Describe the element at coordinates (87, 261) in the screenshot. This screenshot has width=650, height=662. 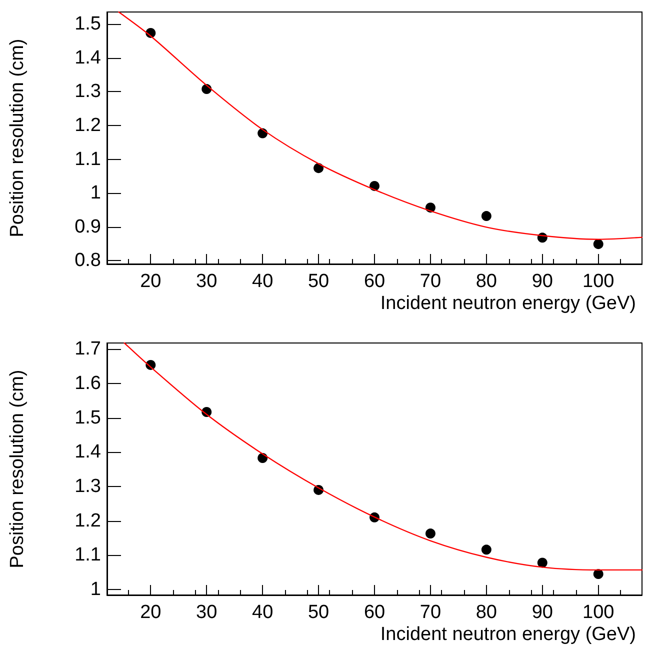
I see `y-tick-label: 0.8` at that location.